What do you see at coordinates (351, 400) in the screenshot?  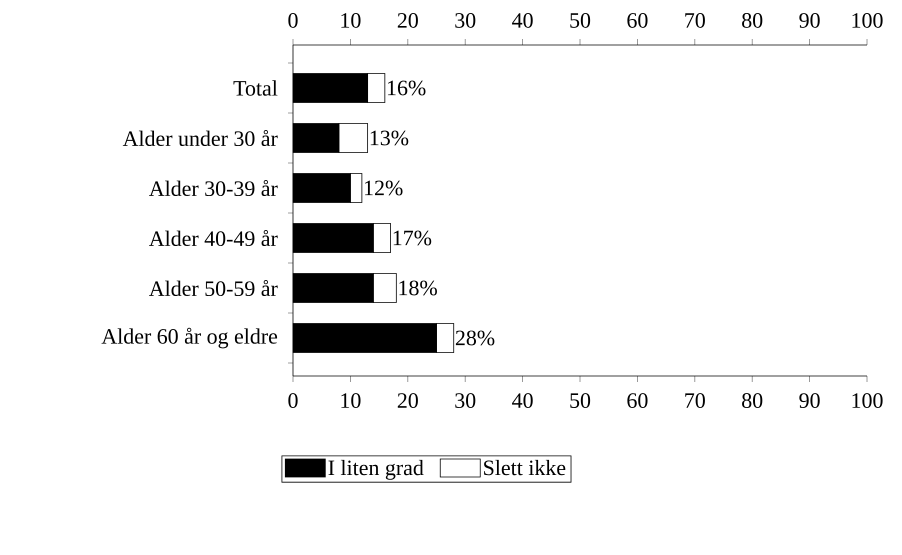 I see `x-tick-label: 10` at bounding box center [351, 400].